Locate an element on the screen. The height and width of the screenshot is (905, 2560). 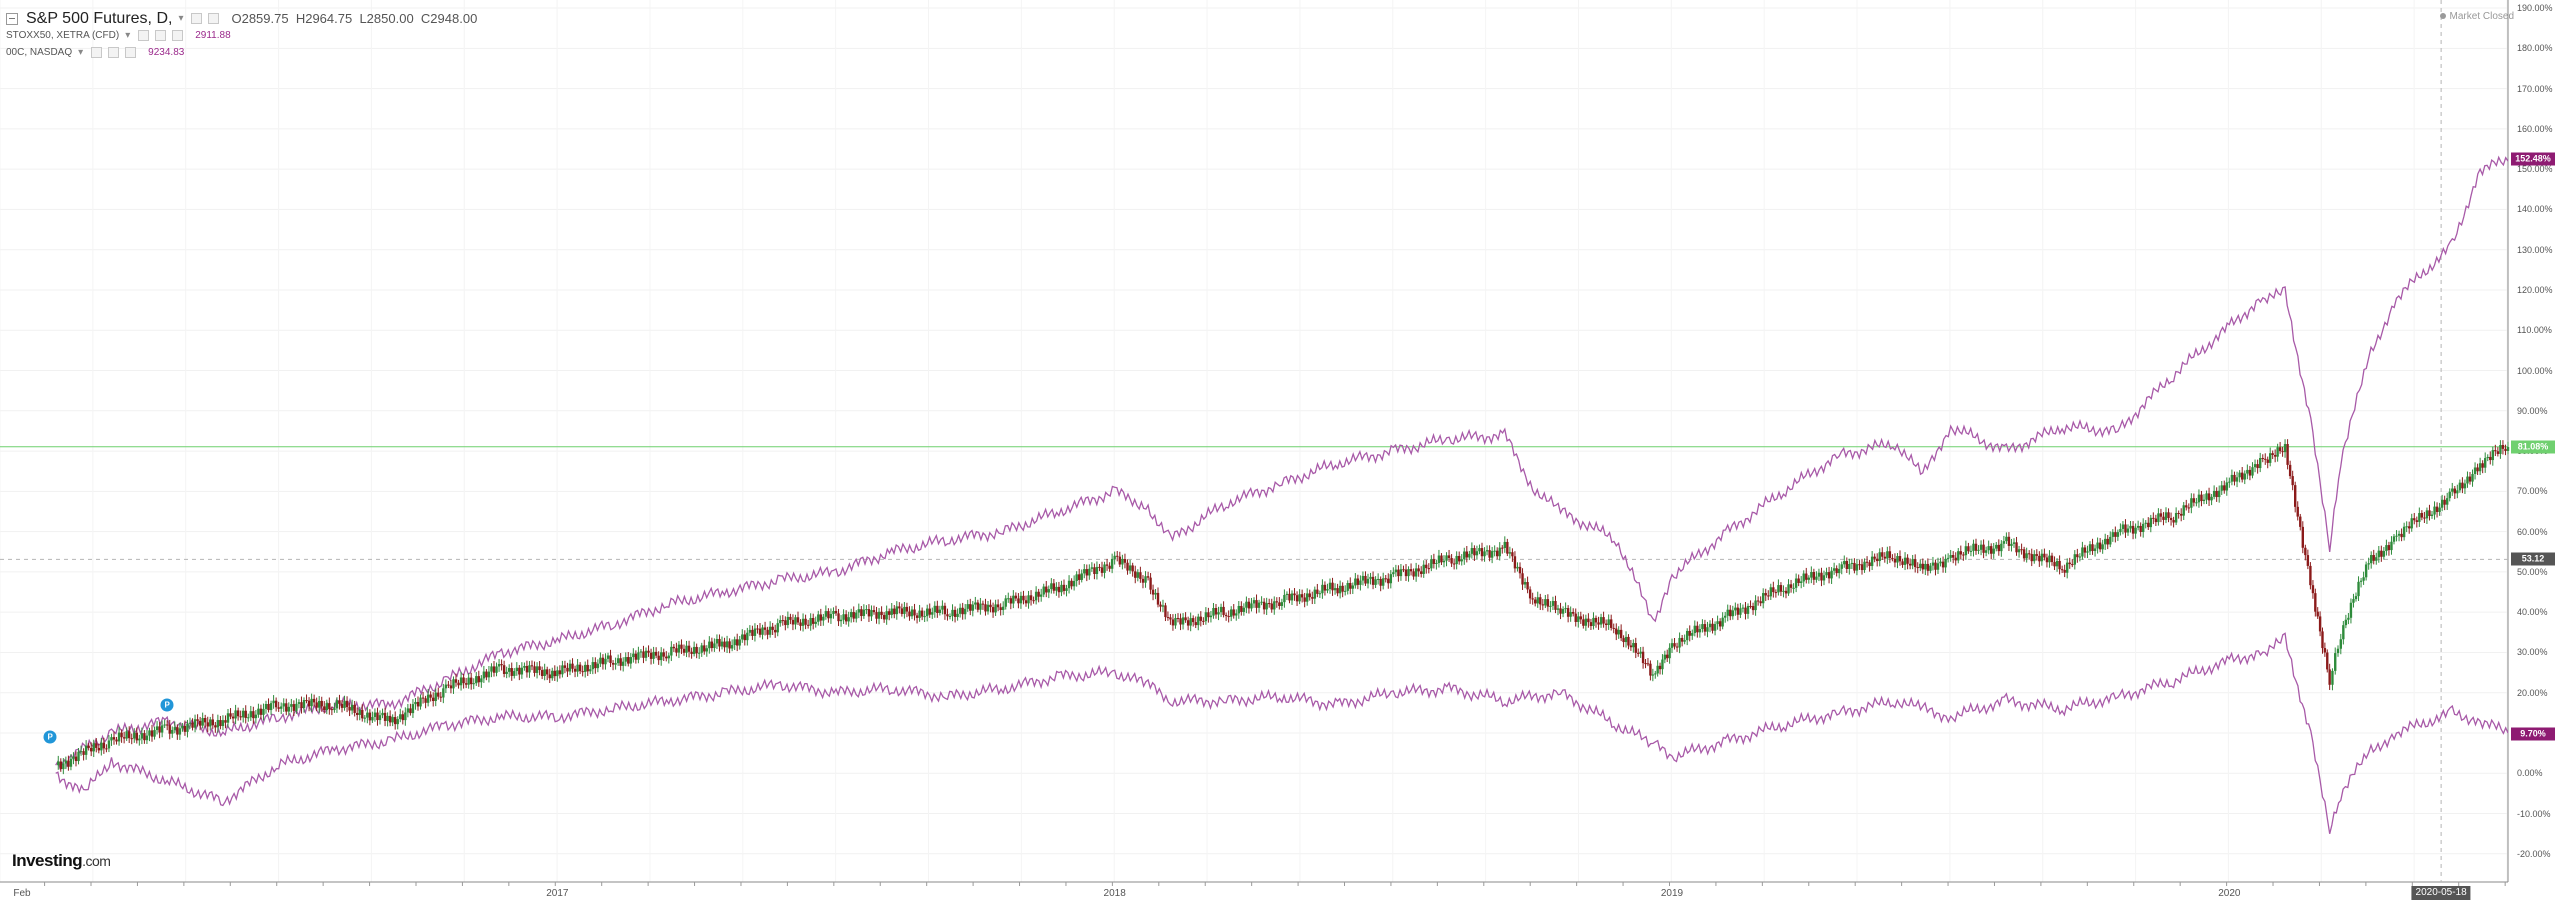
y-tick-label: 110.00% is located at coordinates (2534, 330).